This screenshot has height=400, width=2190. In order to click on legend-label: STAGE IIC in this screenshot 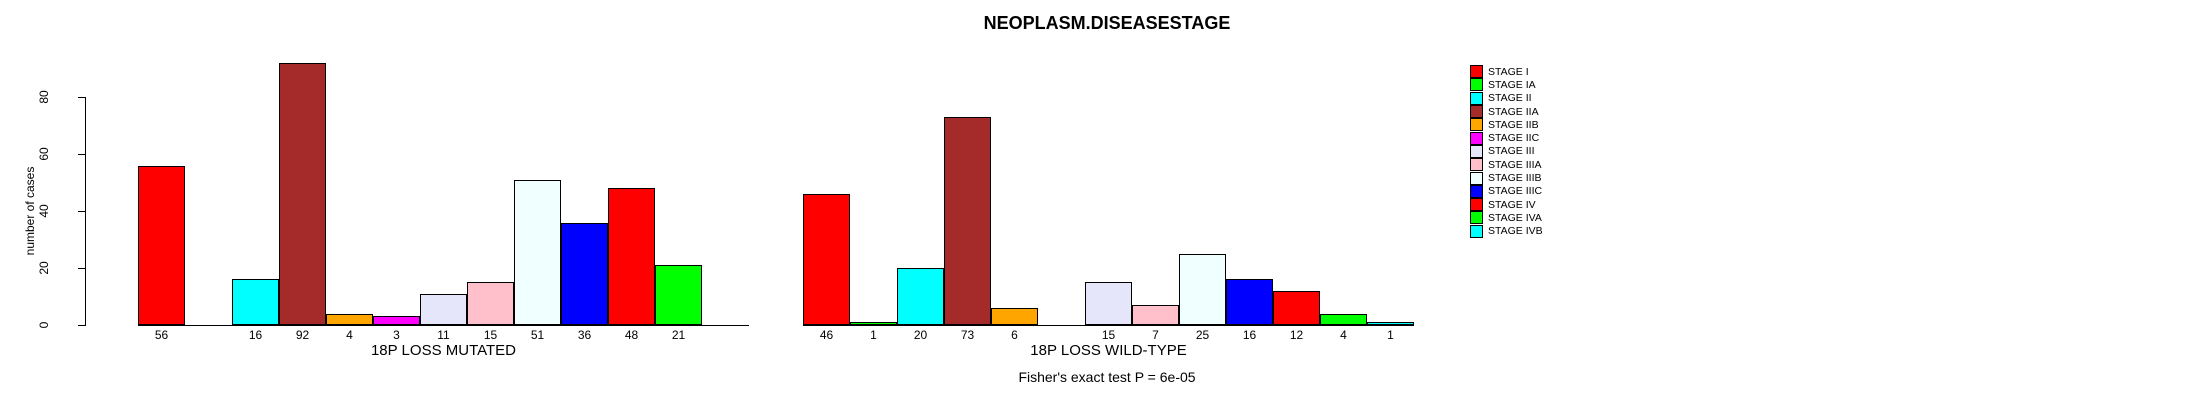, I will do `click(1514, 138)`.